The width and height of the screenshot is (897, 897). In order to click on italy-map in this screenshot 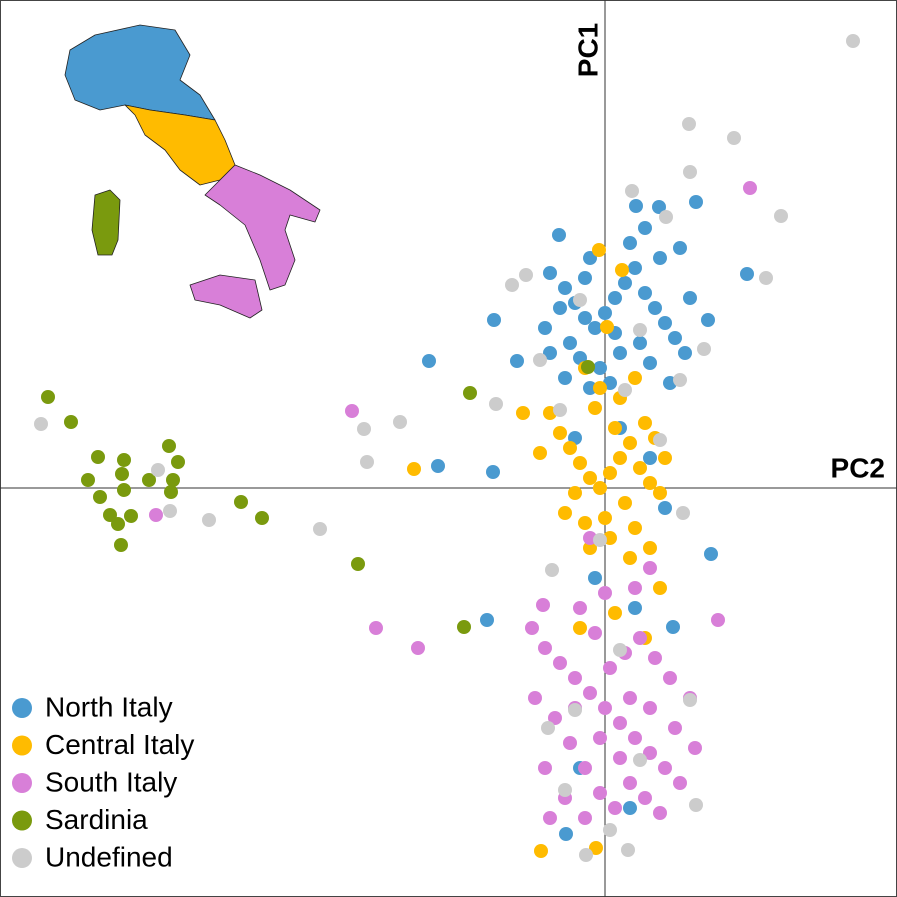, I will do `click(192, 171)`.